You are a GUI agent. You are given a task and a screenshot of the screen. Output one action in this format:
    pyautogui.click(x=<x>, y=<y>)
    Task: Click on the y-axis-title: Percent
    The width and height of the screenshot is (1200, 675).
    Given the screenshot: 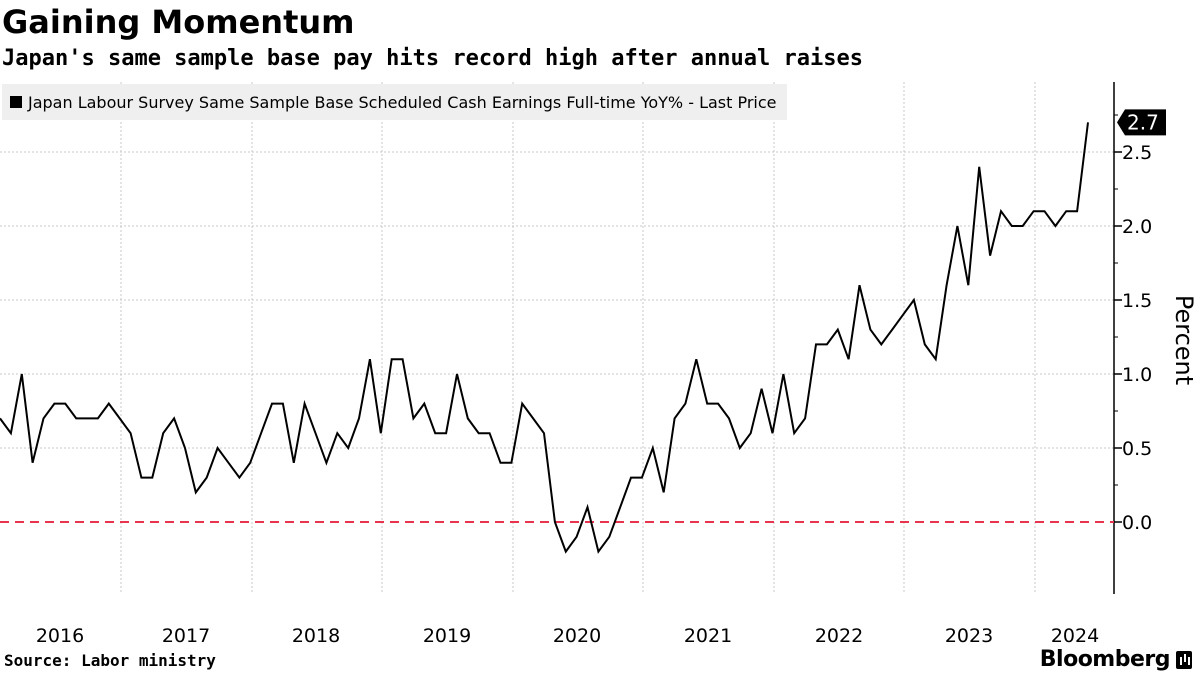 What is the action you would take?
    pyautogui.click(x=1184, y=340)
    